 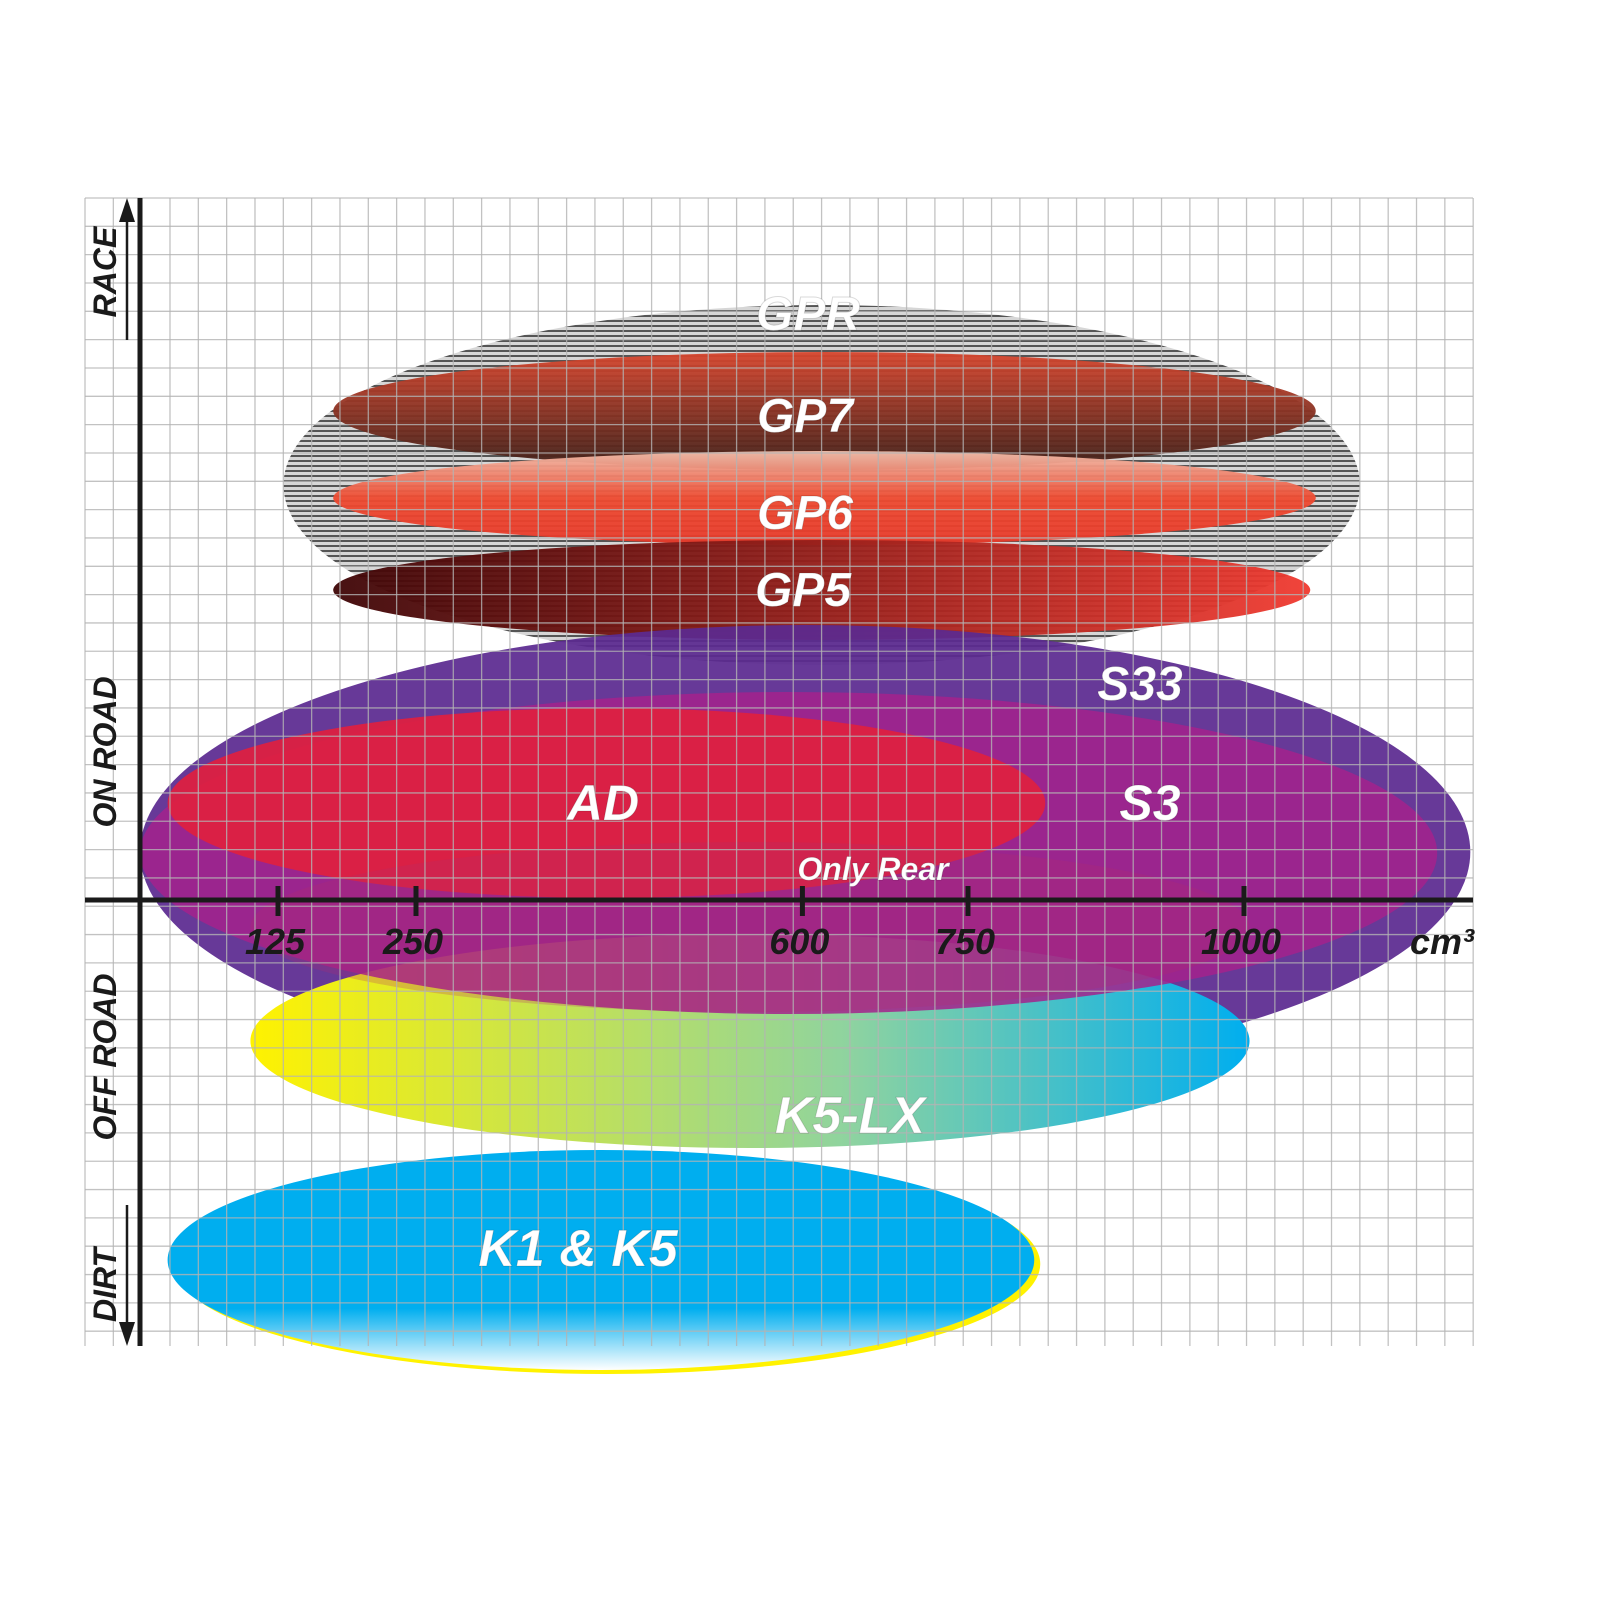 What do you see at coordinates (1149, 803) in the screenshot?
I see `series-label: S3` at bounding box center [1149, 803].